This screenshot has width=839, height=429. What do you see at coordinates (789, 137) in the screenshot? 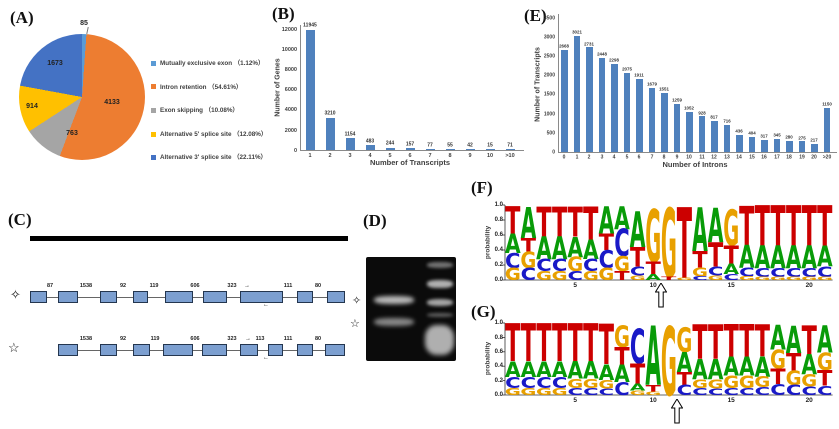
I see `bar-value-label: 280` at bounding box center [789, 137].